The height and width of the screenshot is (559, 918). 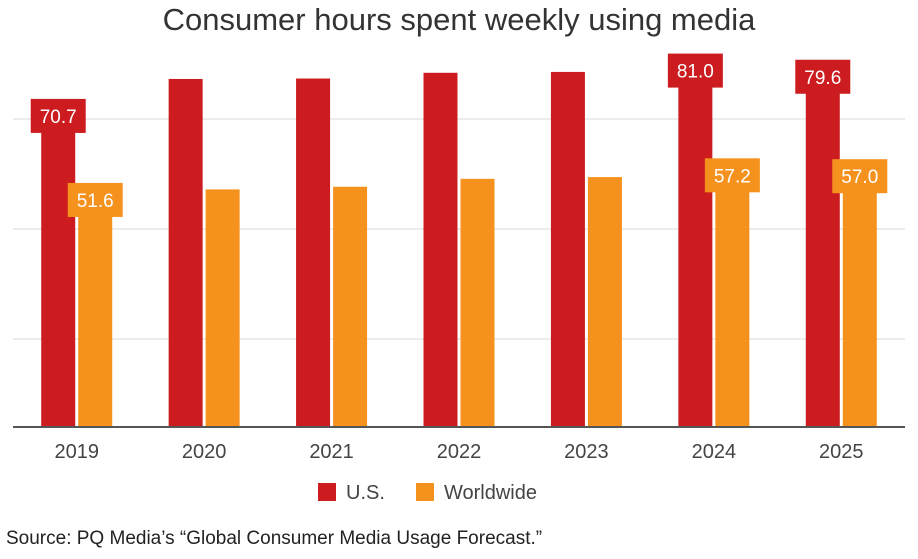 I want to click on x-tick-label: 2024, so click(x=714, y=452).